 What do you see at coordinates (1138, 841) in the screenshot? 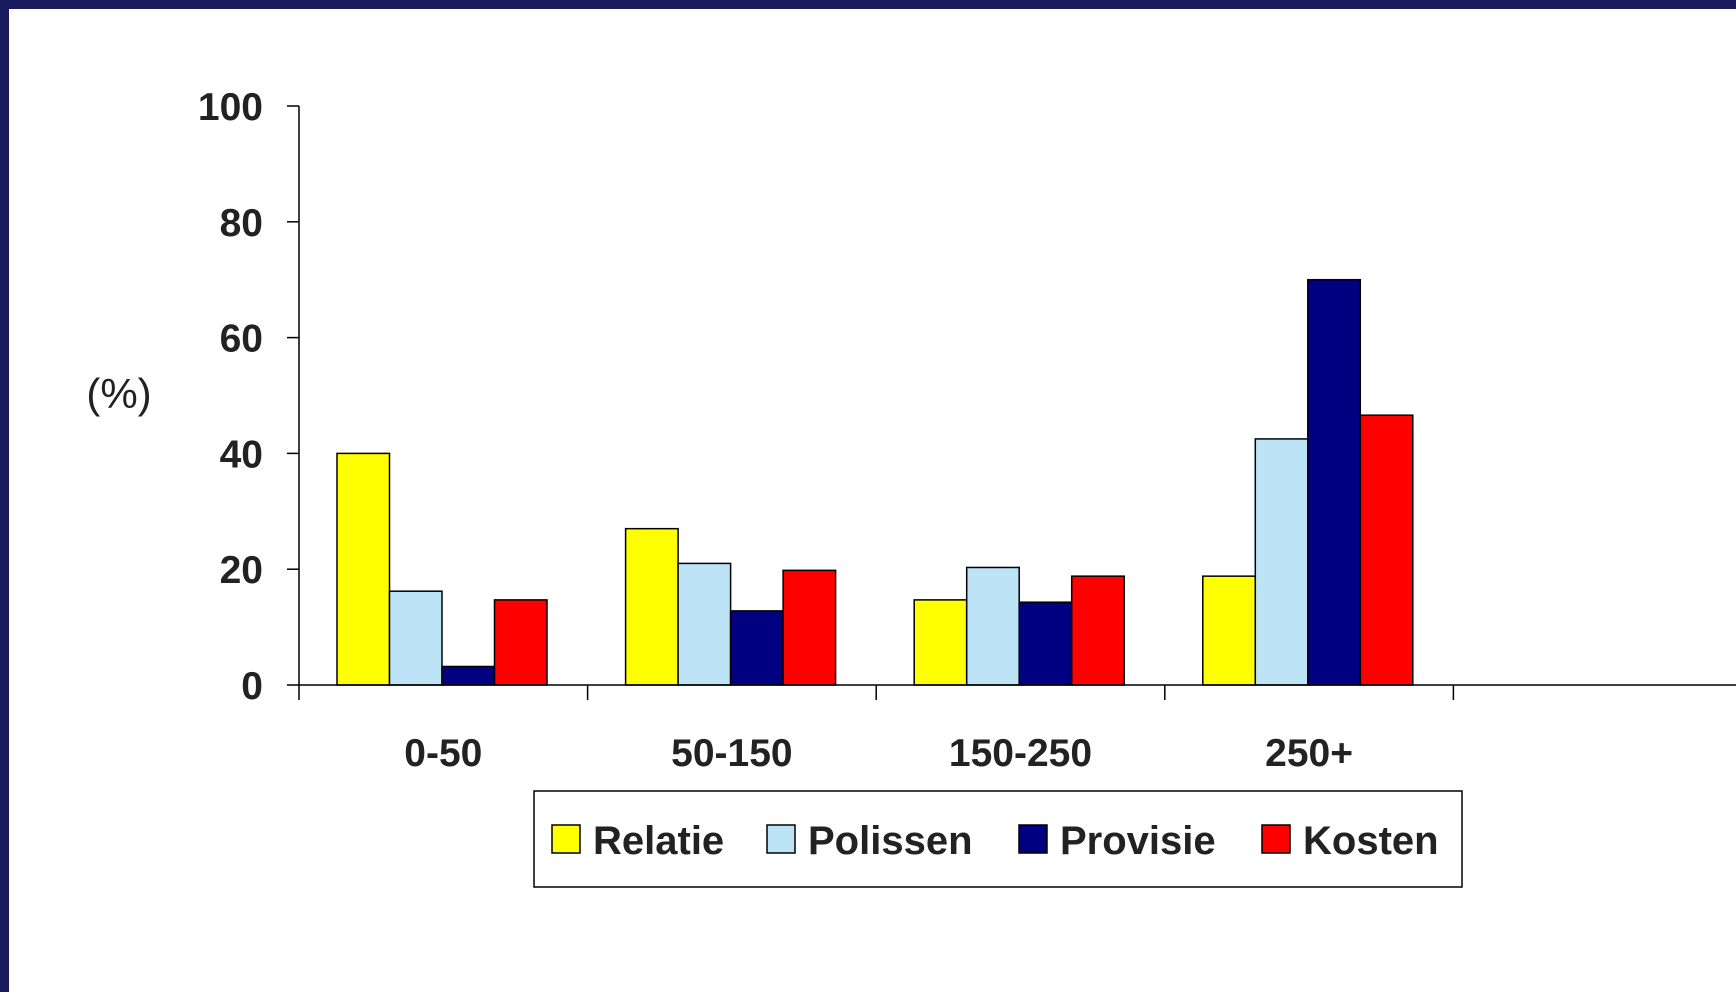
I see `legend-label-provisie: Provisie` at bounding box center [1138, 841].